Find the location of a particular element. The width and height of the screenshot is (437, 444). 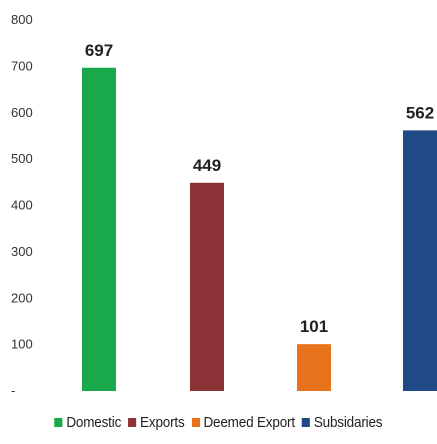

bar-exports is located at coordinates (207, 286).